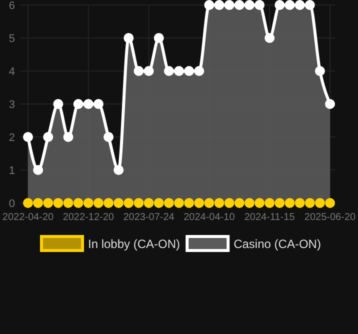 This screenshot has width=358, height=334. What do you see at coordinates (270, 217) in the screenshot?
I see `x-tick-label: 2024-11-15` at bounding box center [270, 217].